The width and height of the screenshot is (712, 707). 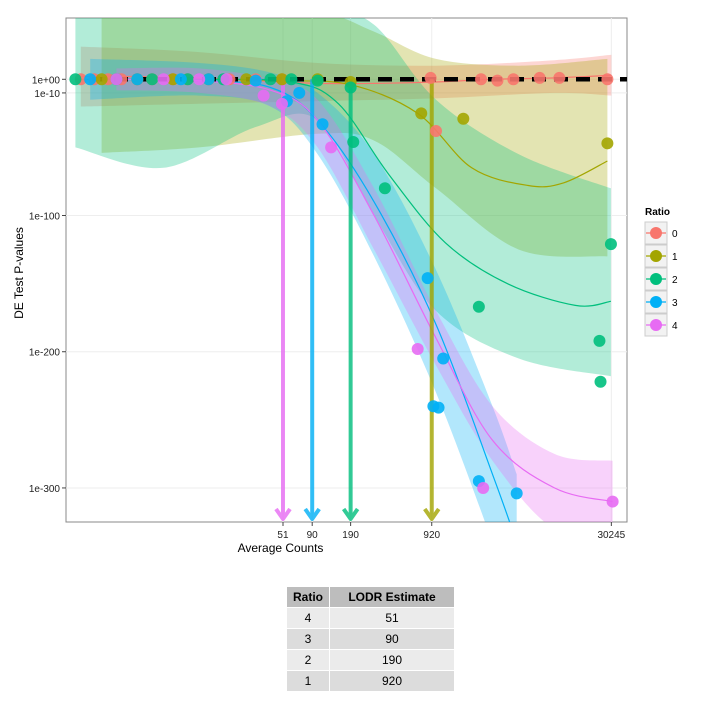 I want to click on table-row: 2 190, so click(x=370, y=660).